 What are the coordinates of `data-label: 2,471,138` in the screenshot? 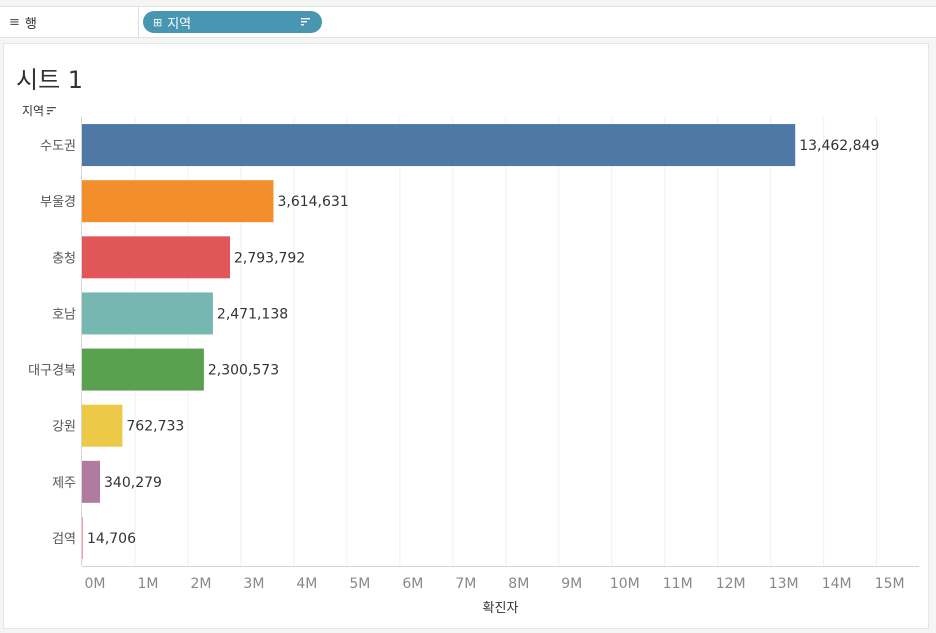 It's located at (252, 314).